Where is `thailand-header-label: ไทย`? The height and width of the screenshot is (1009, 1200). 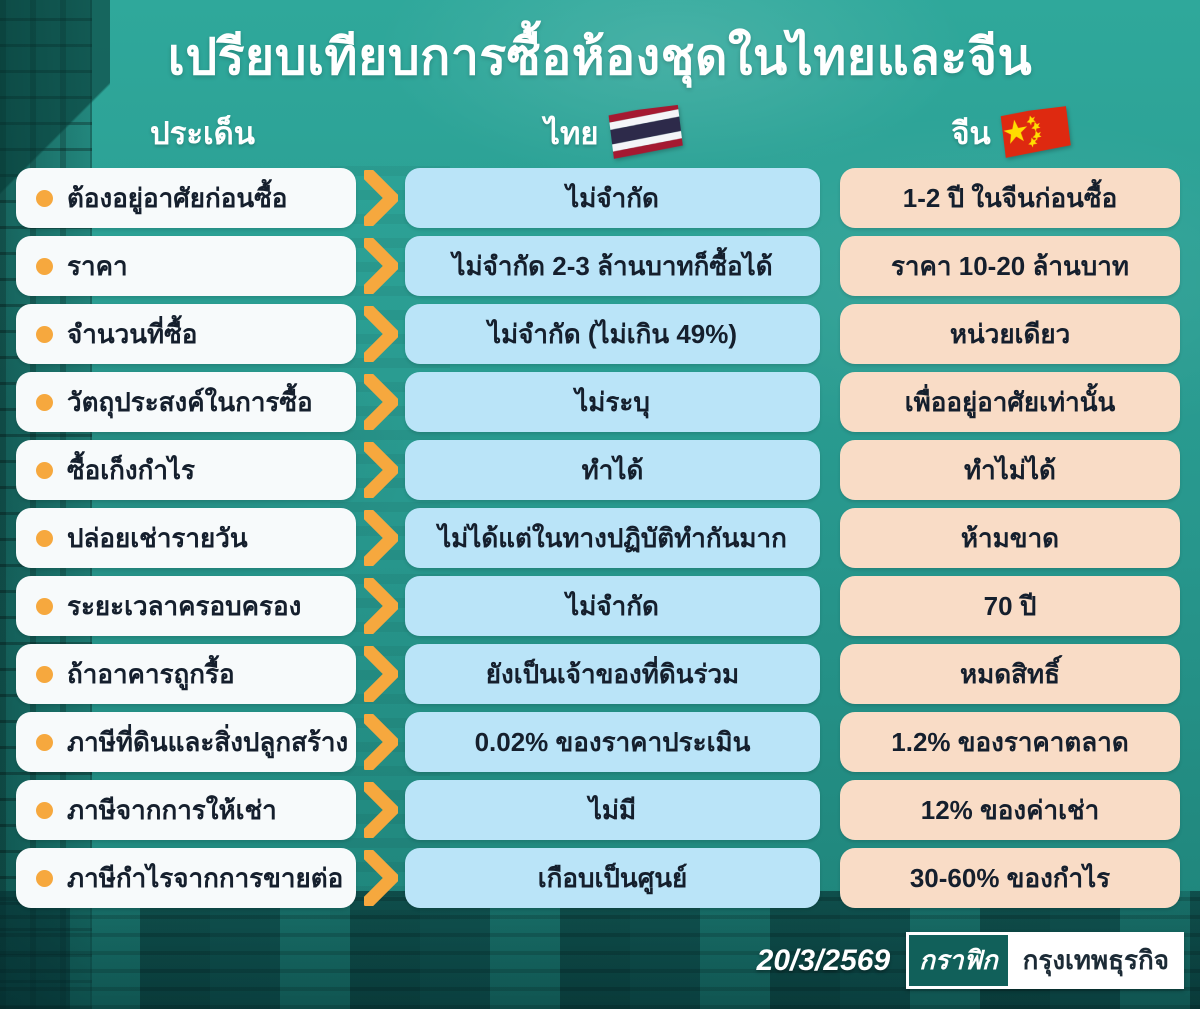
thailand-header-label: ไทย is located at coordinates (571, 133).